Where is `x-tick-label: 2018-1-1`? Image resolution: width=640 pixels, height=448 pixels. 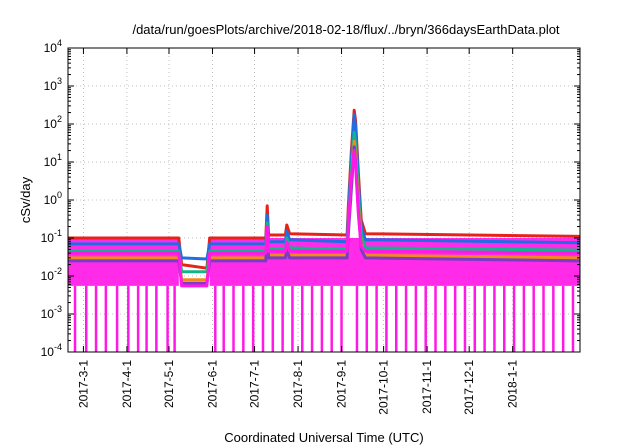 x-tick-label: 2018-1-1 is located at coordinates (513, 384).